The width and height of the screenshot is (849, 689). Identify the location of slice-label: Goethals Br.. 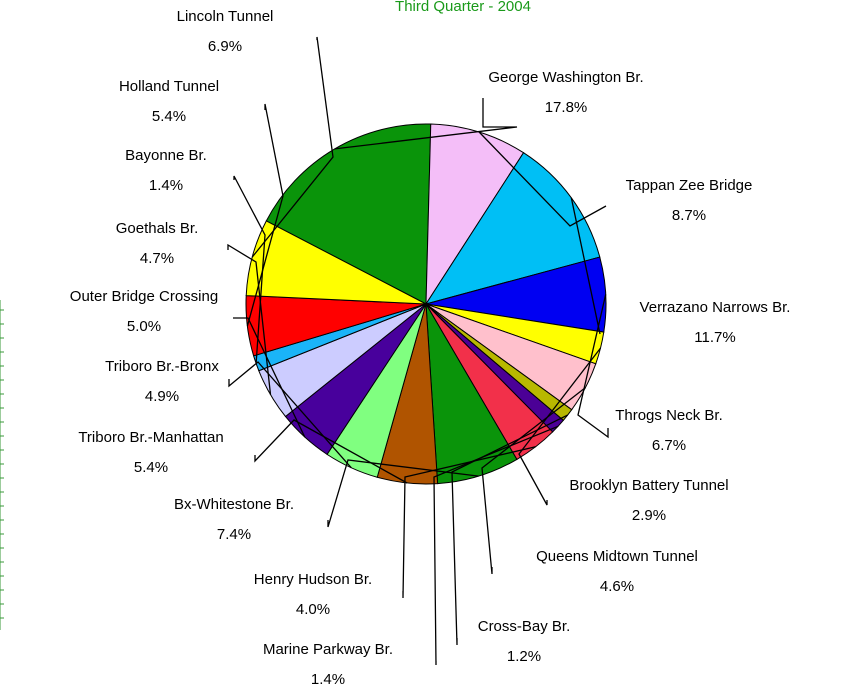
(157, 228).